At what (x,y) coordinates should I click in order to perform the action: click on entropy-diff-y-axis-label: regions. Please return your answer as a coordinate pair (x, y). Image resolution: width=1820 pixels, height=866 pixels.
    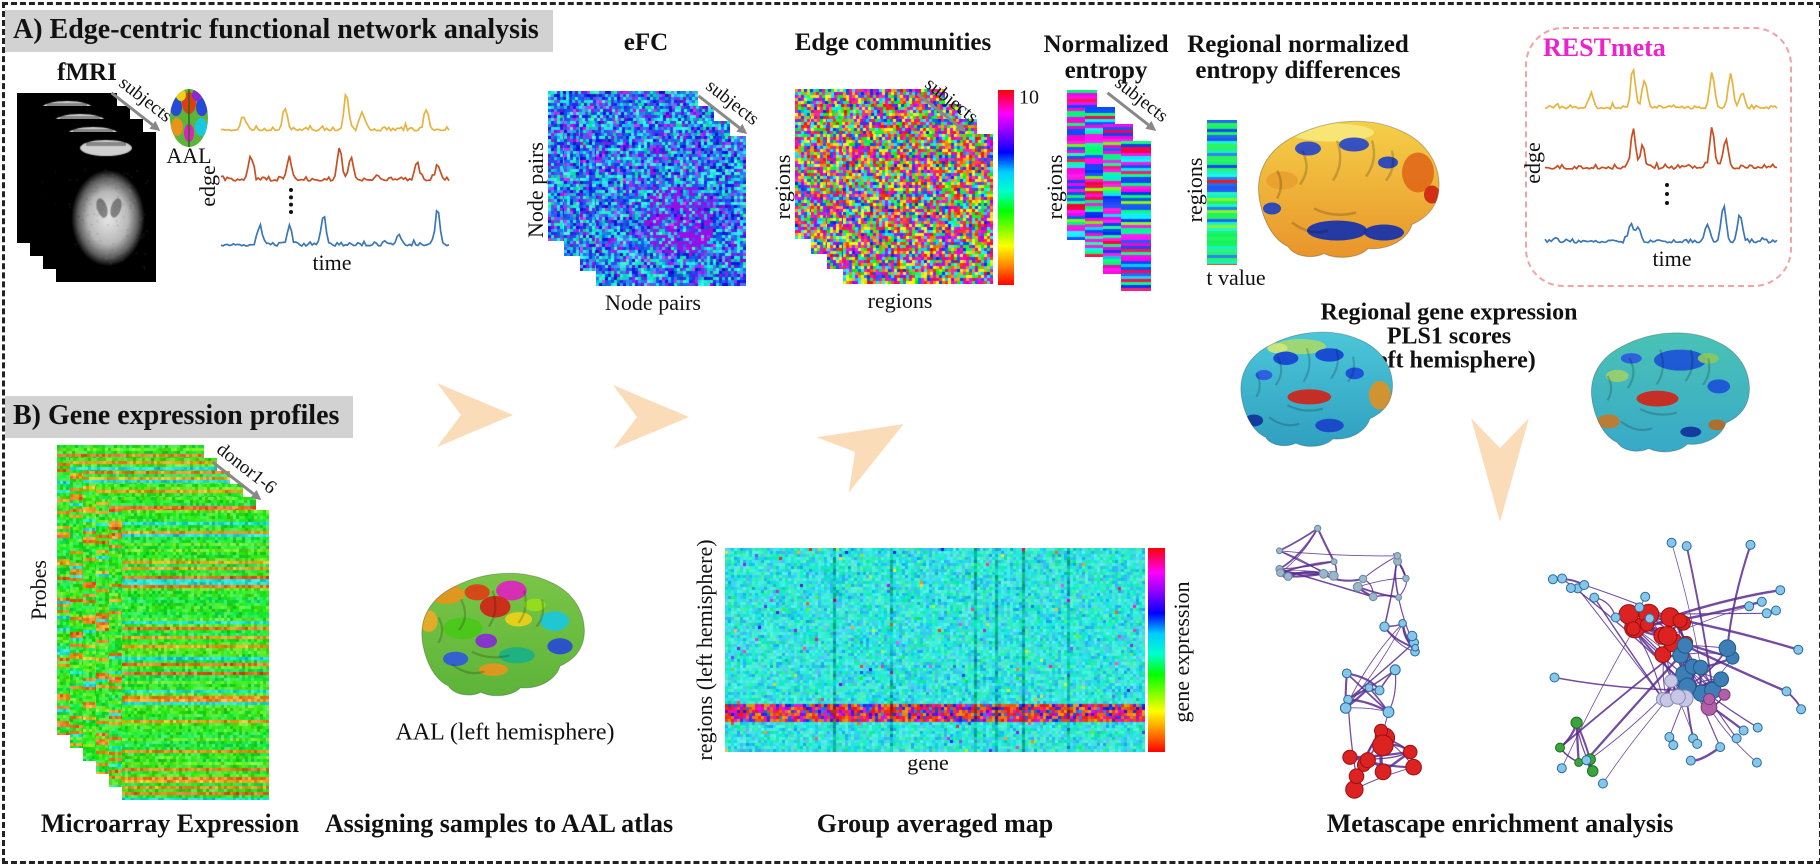
    Looking at the image, I should click on (1194, 190).